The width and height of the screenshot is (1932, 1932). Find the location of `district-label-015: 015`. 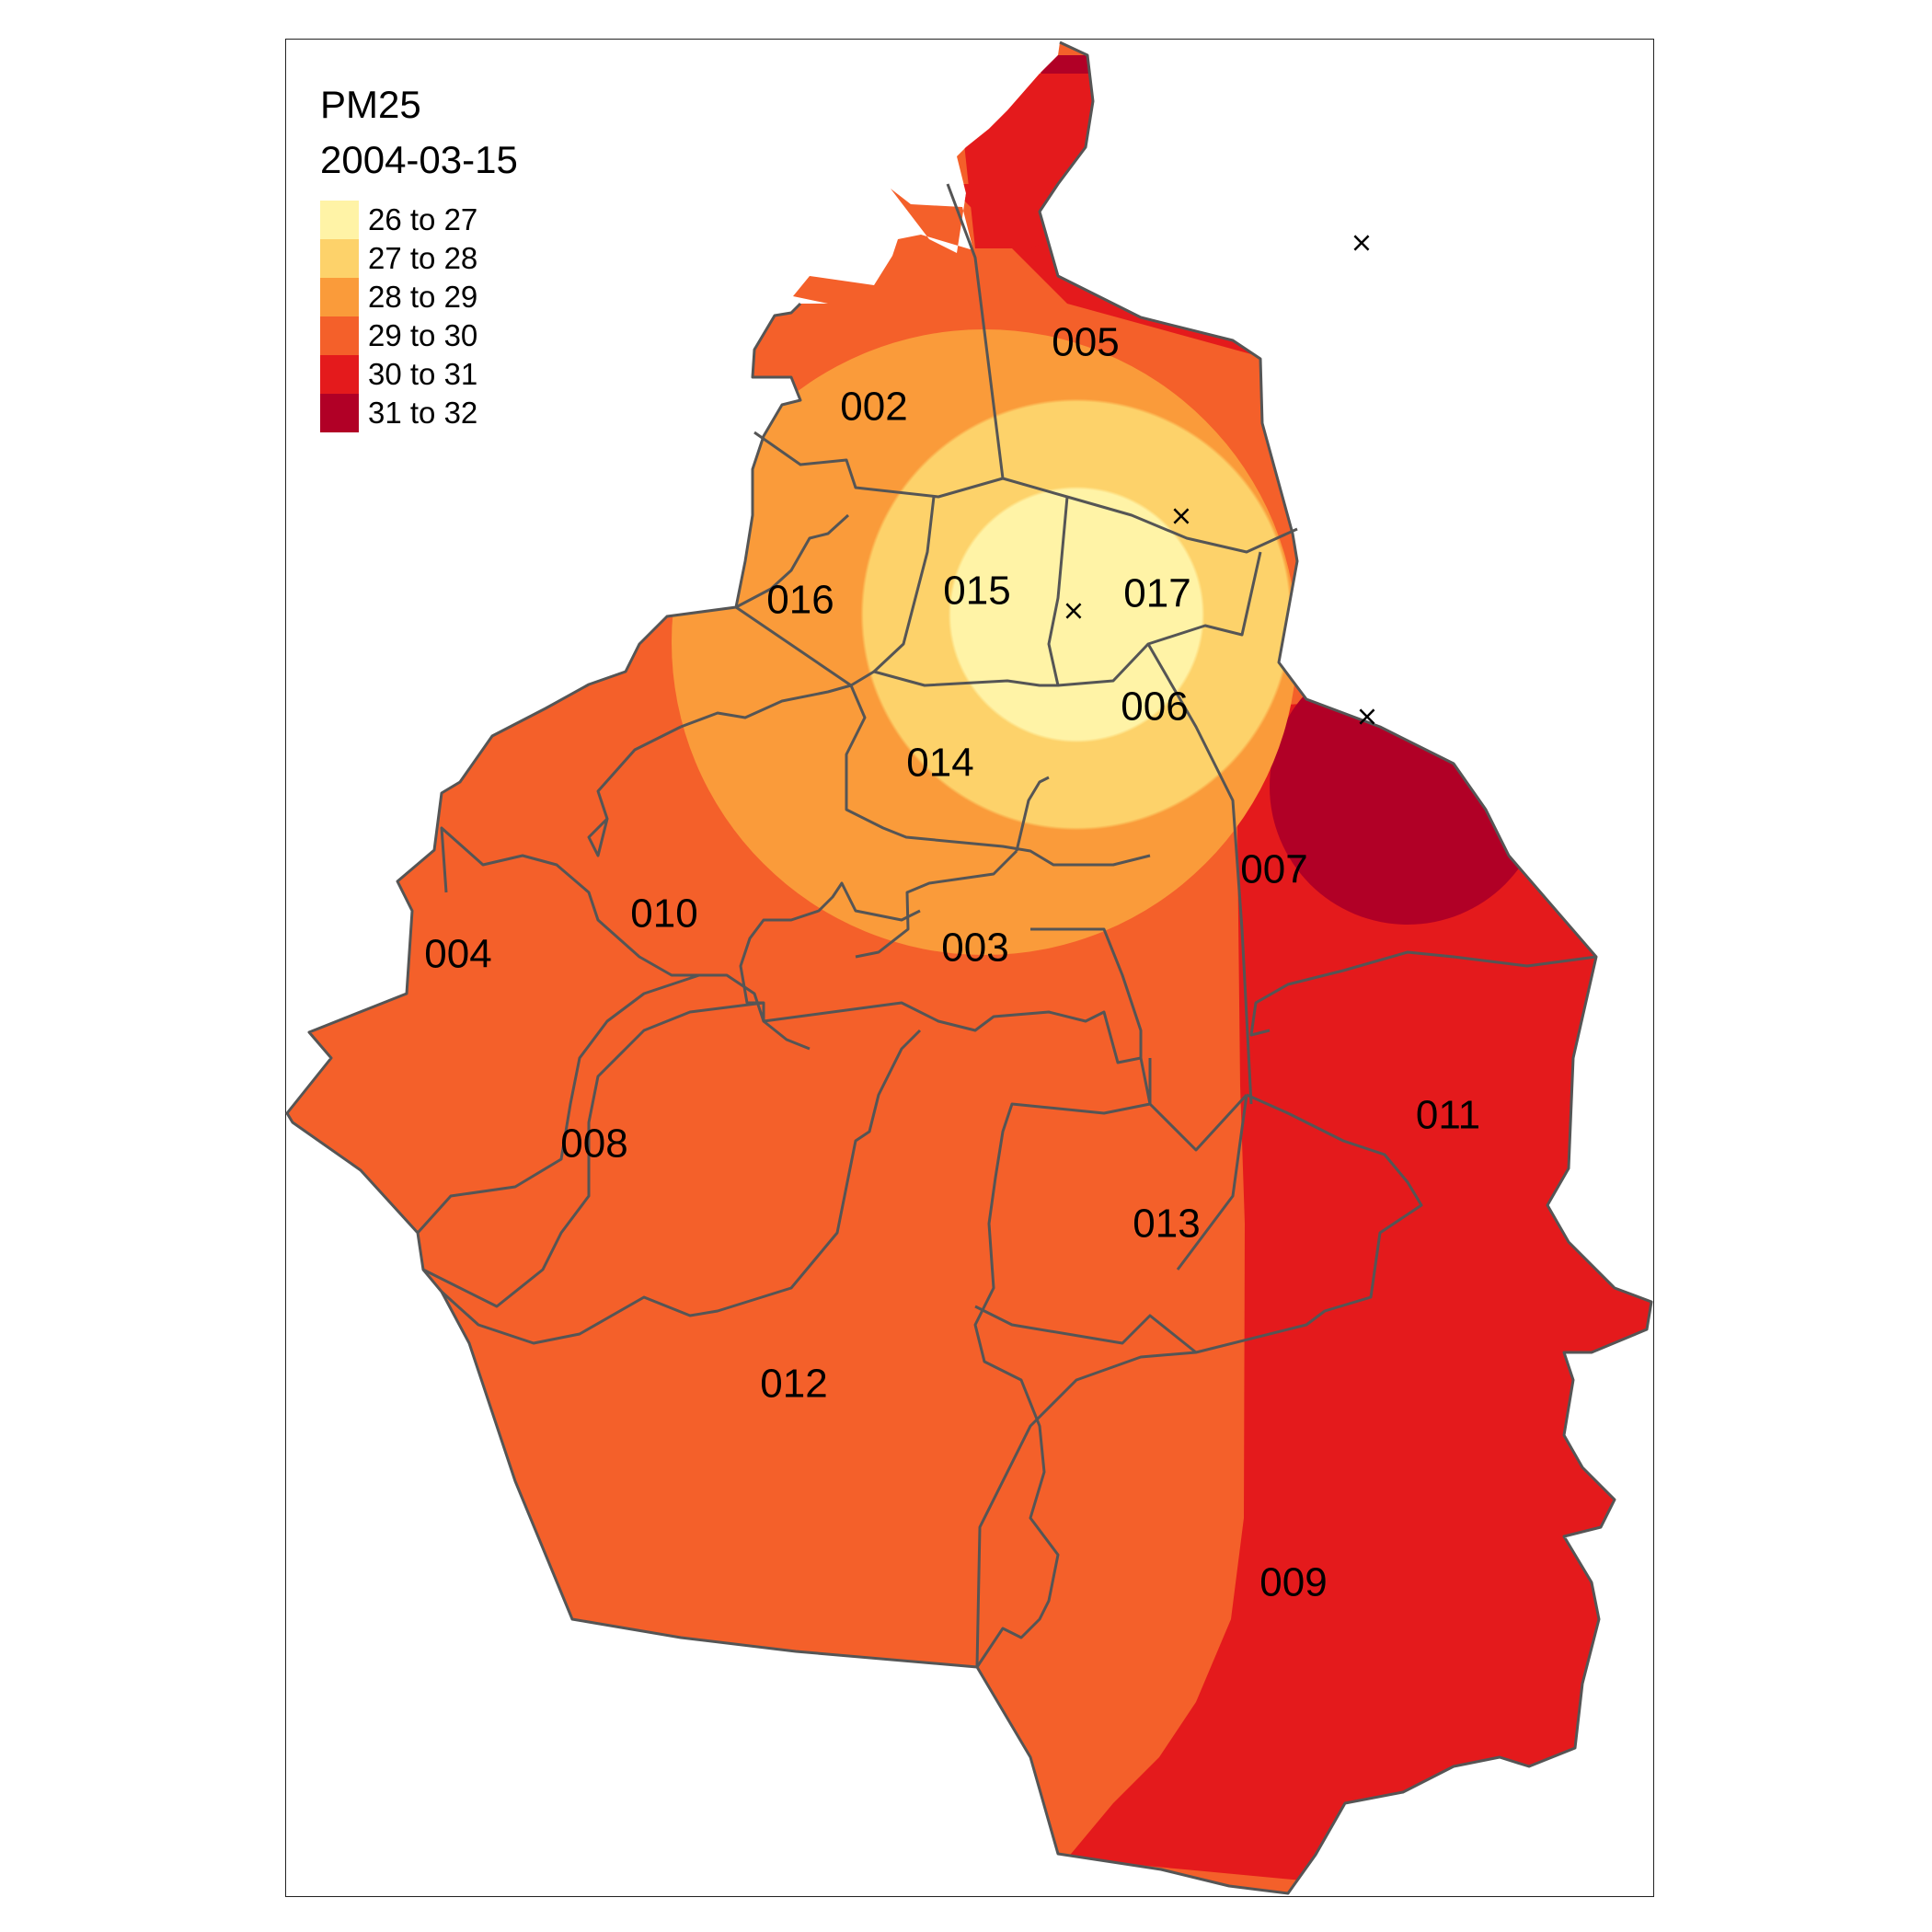

district-label-015: 015 is located at coordinates (976, 591).